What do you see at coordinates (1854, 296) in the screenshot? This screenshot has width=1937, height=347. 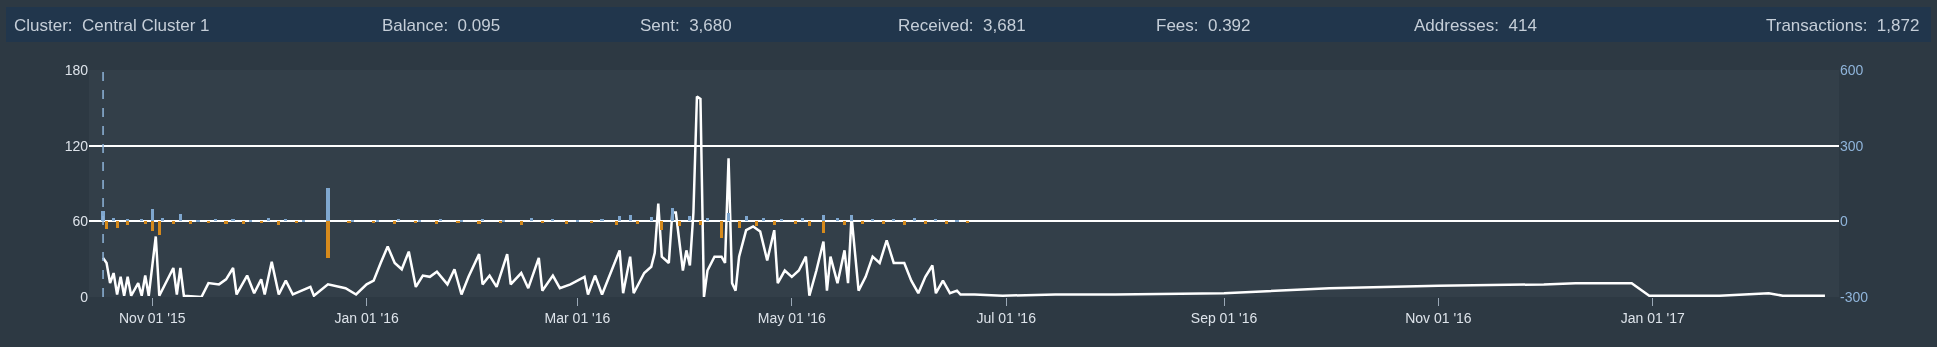 I see `y2-tick-label: -300` at bounding box center [1854, 296].